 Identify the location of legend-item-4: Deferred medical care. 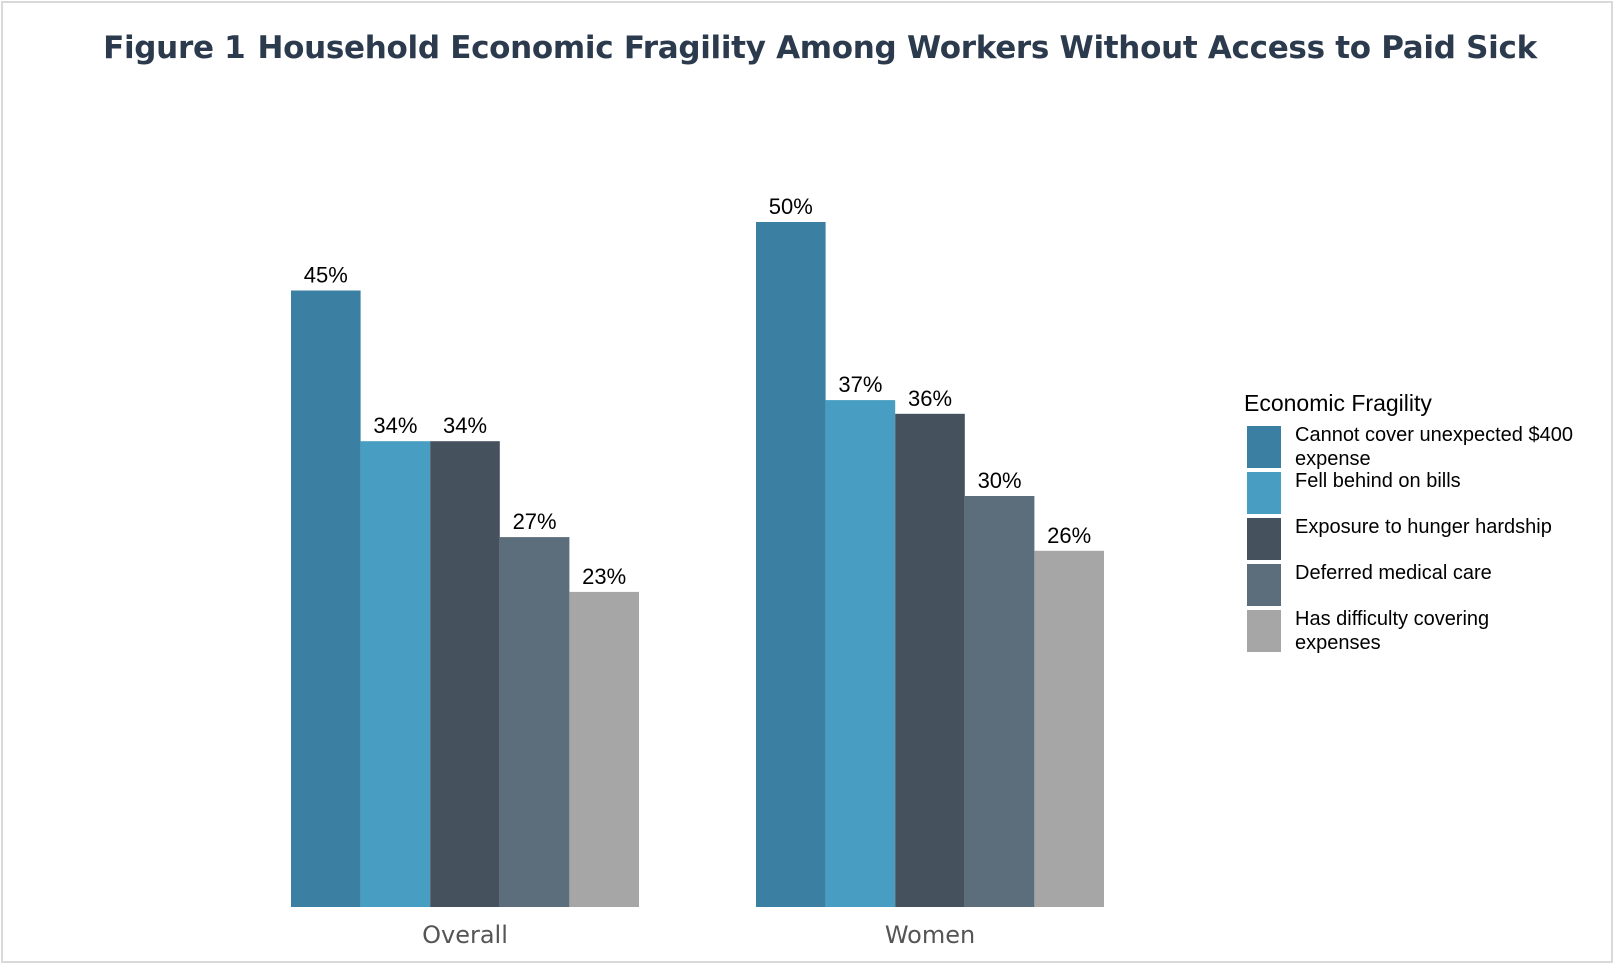
(1409, 584).